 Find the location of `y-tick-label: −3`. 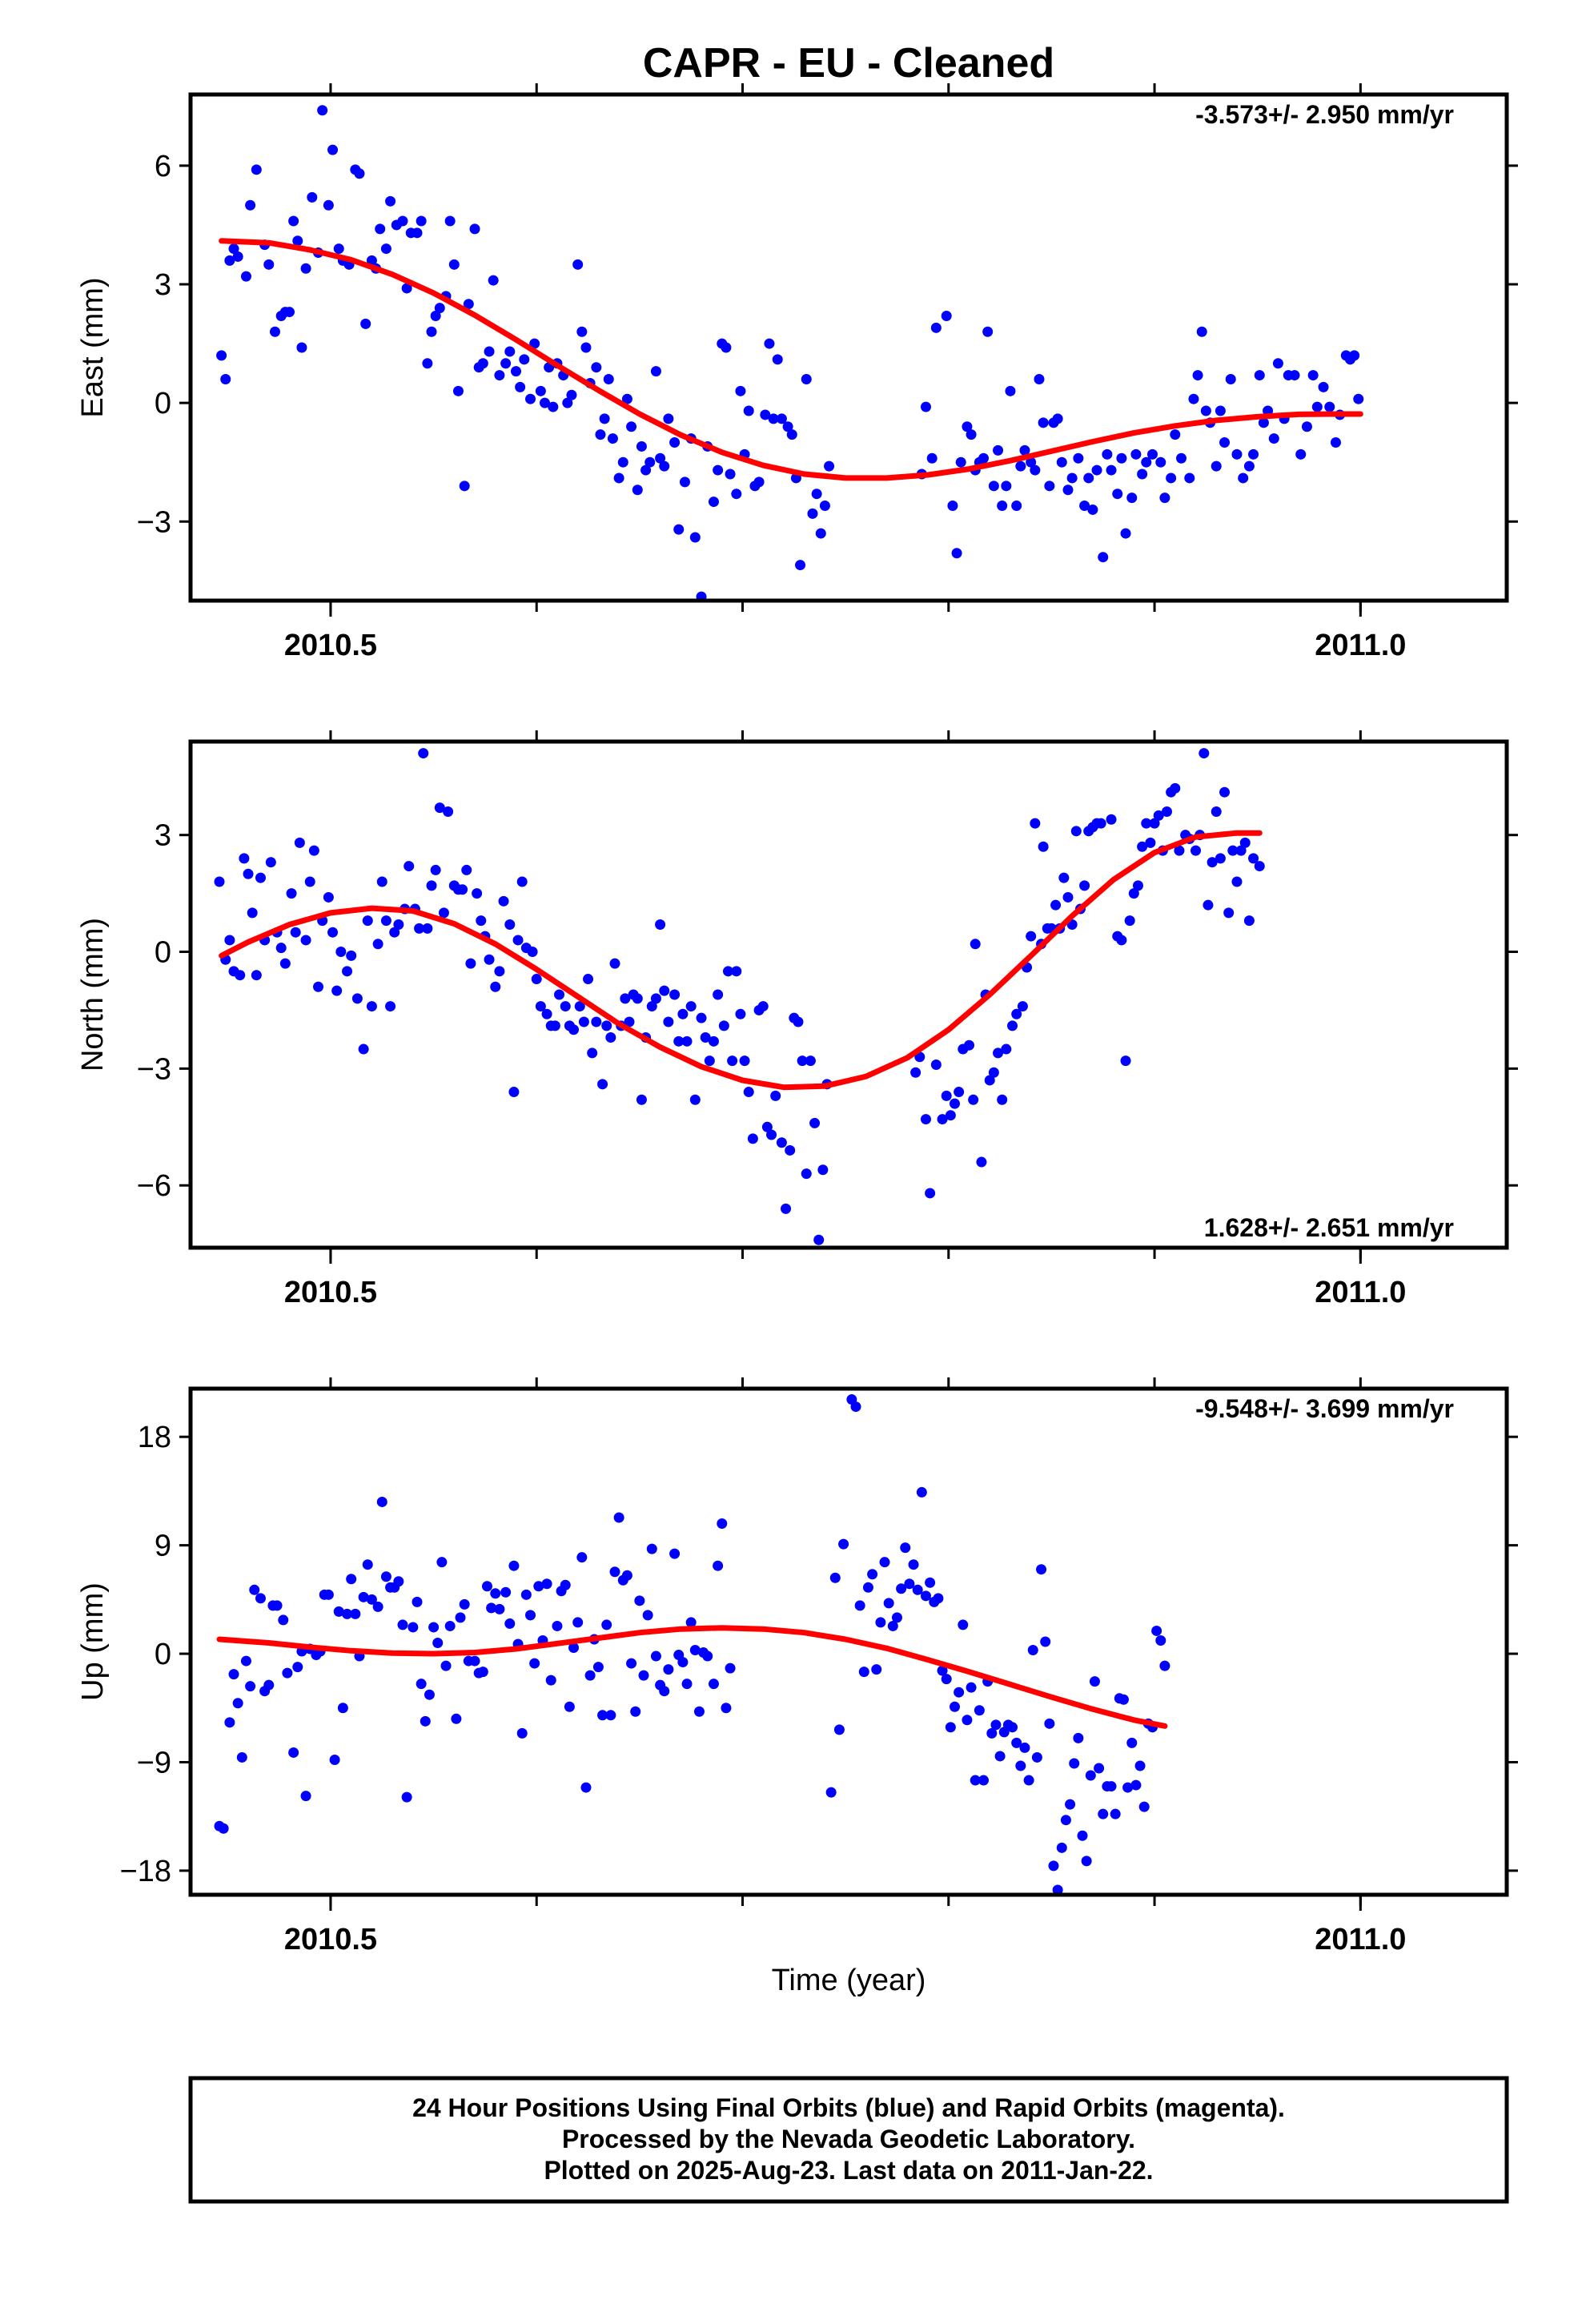

y-tick-label: −3 is located at coordinates (154, 522).